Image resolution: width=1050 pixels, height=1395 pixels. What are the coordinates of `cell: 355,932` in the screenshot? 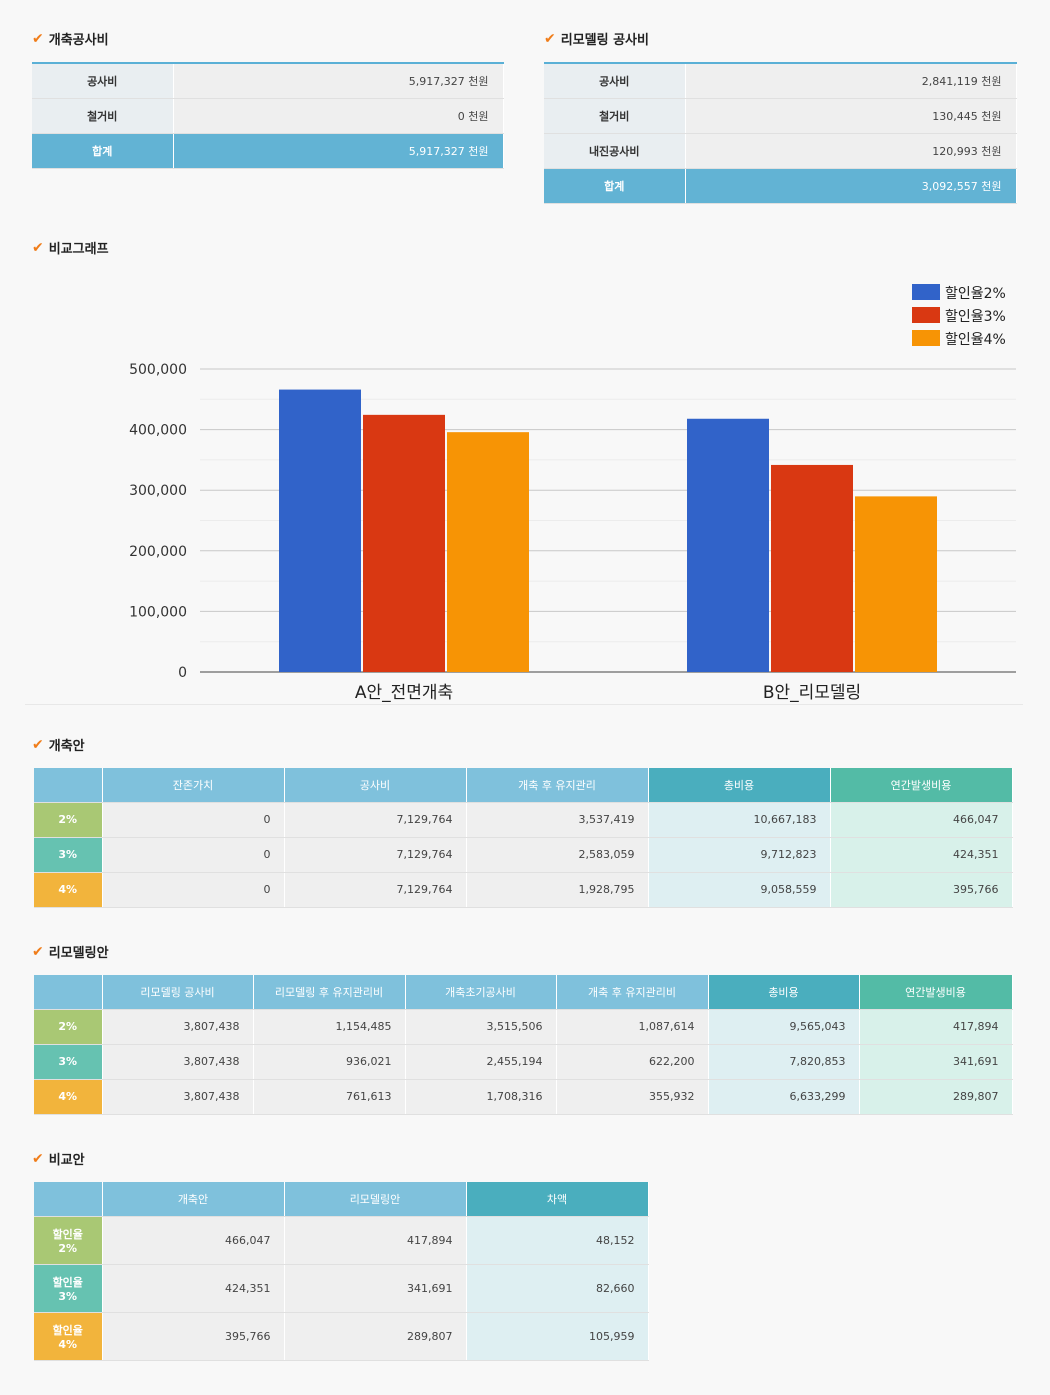 It's located at (632, 1097).